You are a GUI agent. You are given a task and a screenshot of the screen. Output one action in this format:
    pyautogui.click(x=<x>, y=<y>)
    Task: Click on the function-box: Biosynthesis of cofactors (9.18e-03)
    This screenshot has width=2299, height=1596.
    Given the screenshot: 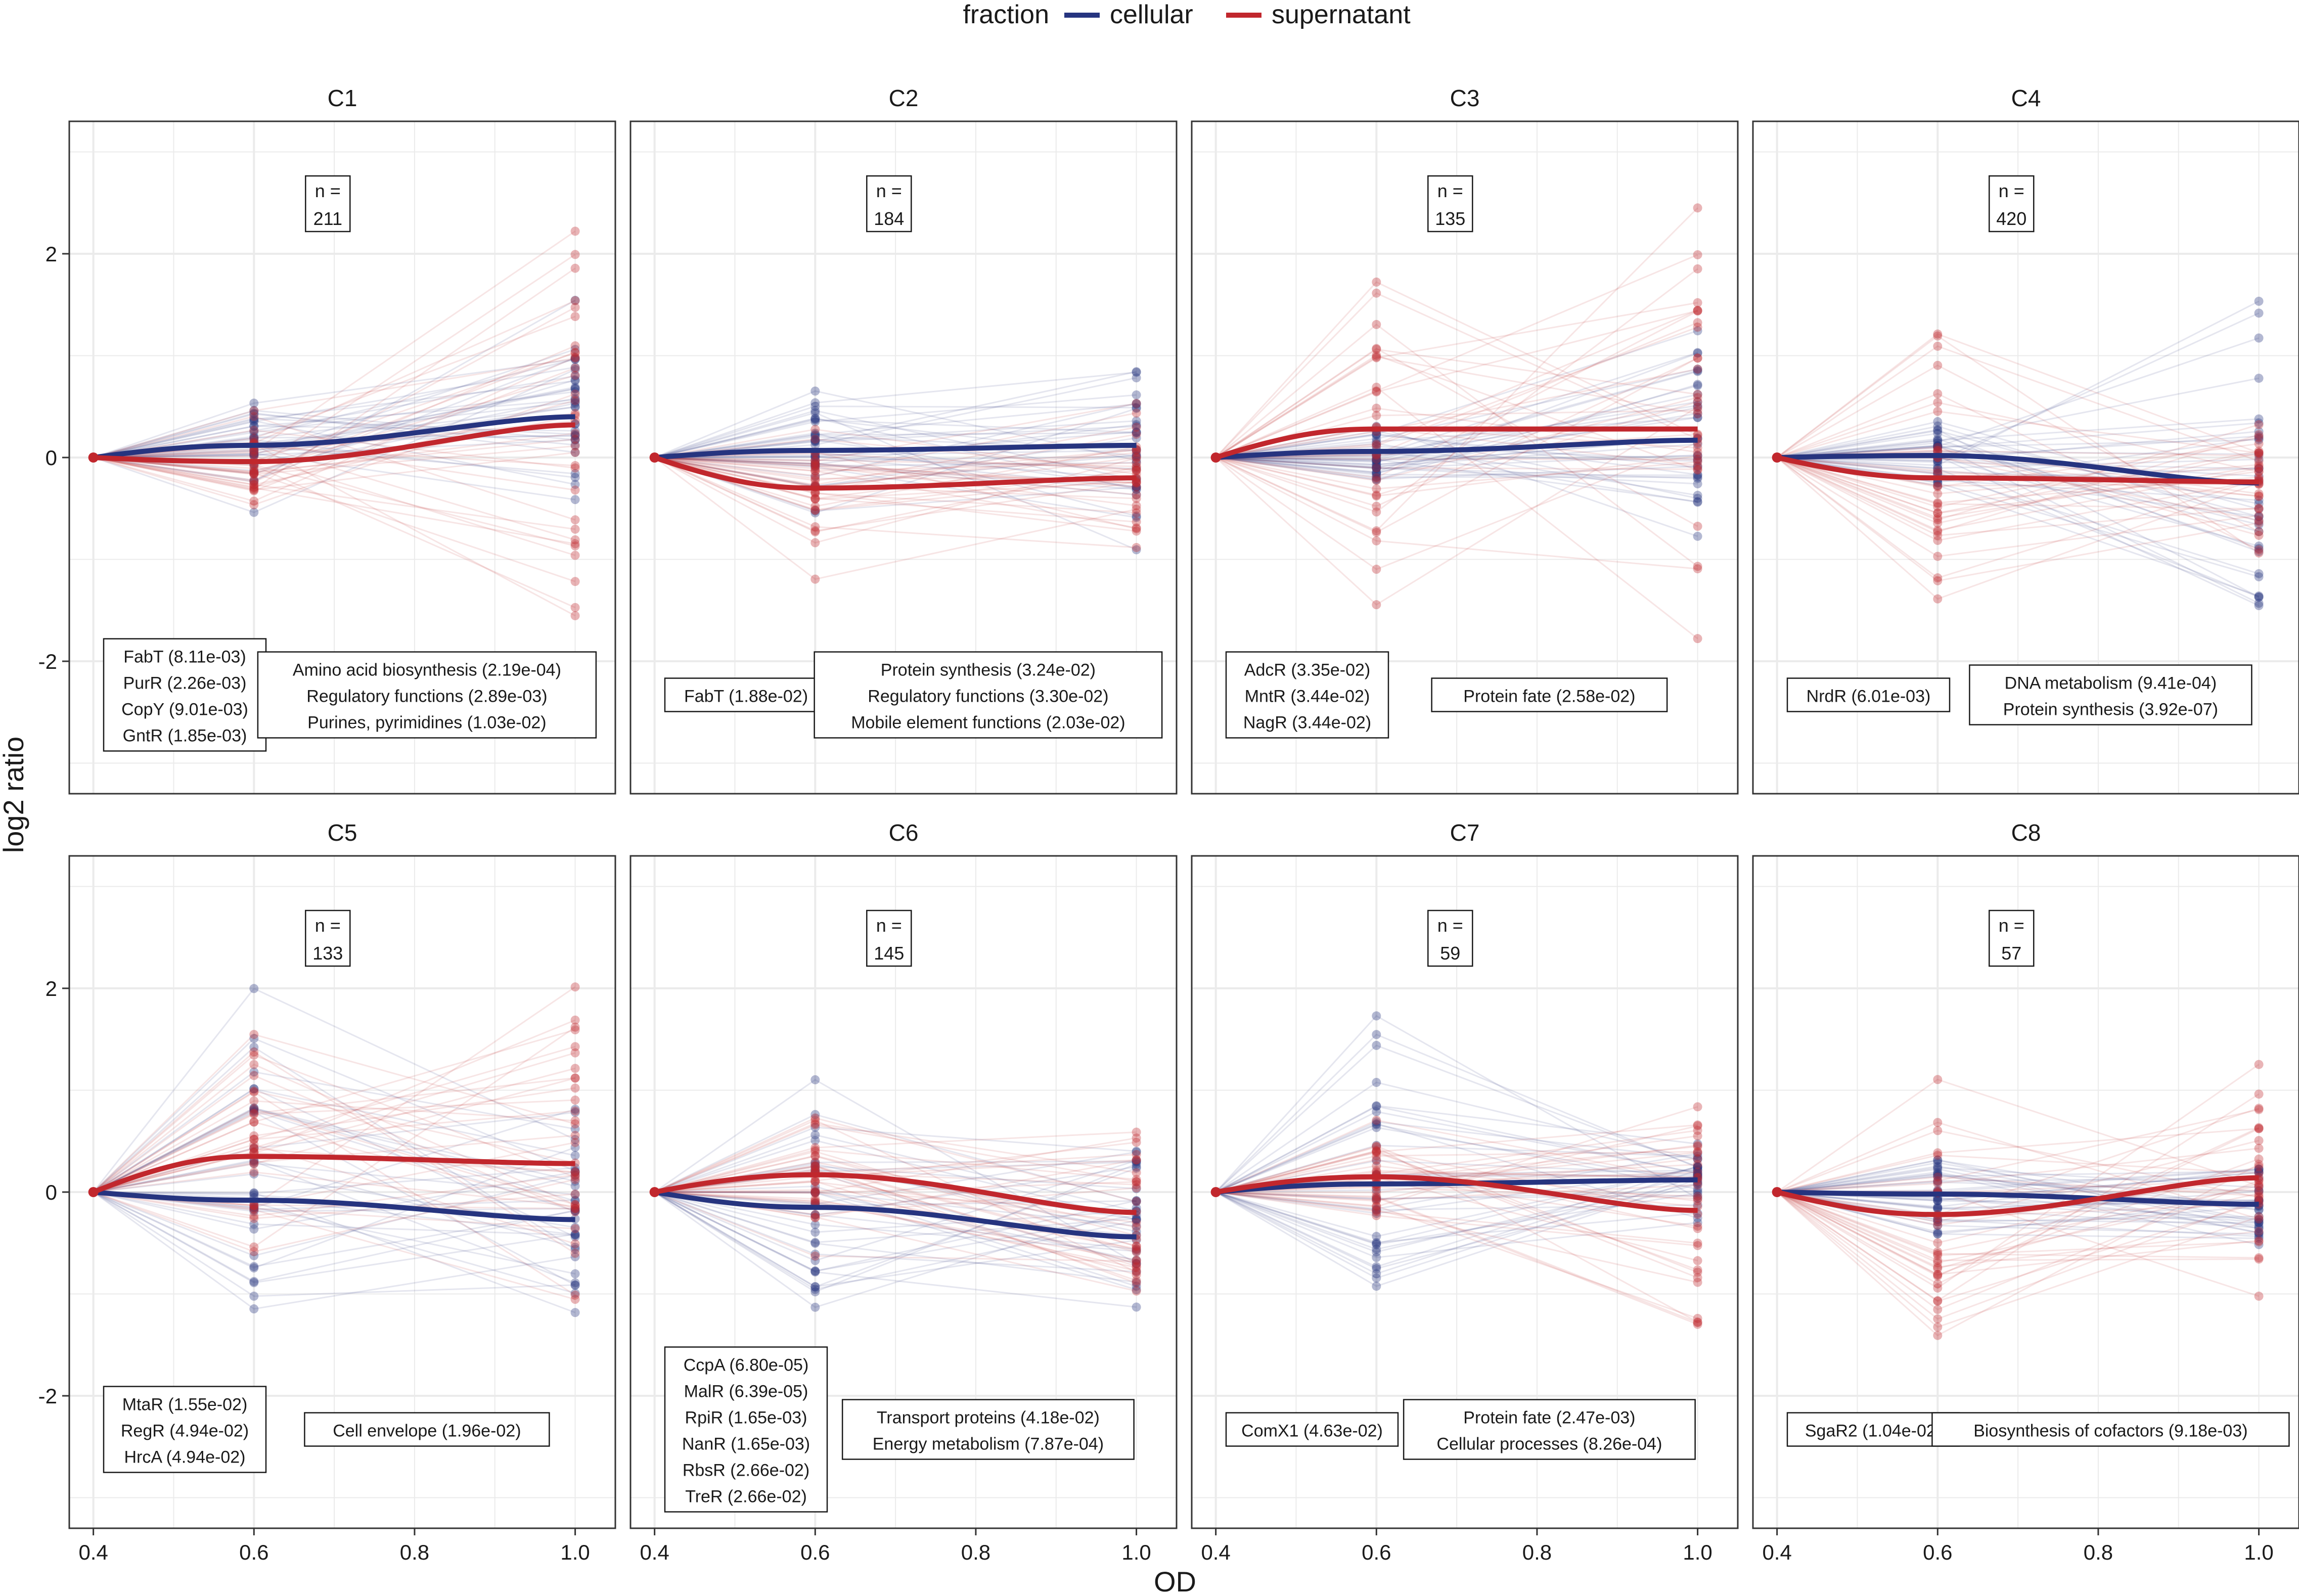 What is the action you would take?
    pyautogui.click(x=2111, y=1429)
    